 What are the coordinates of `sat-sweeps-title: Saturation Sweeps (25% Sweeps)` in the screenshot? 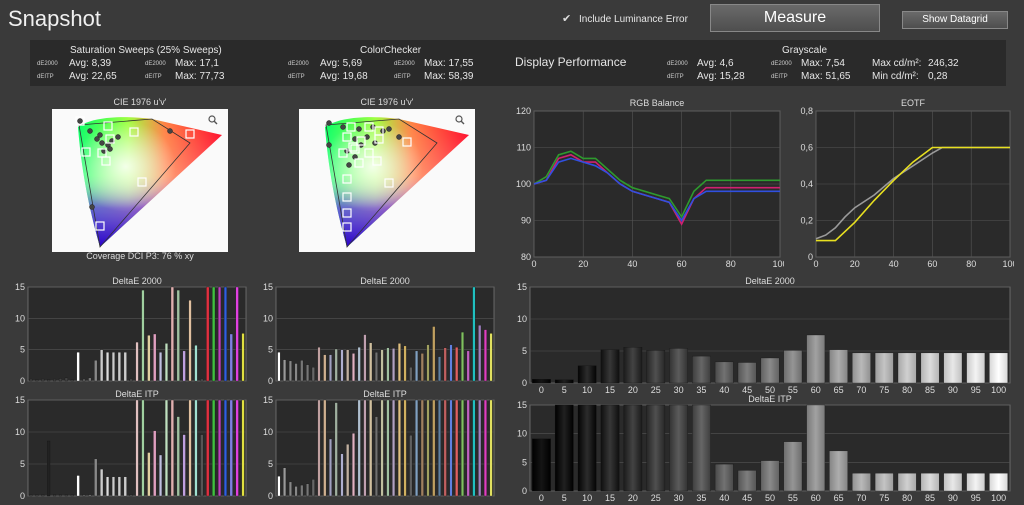 It's located at (146, 50).